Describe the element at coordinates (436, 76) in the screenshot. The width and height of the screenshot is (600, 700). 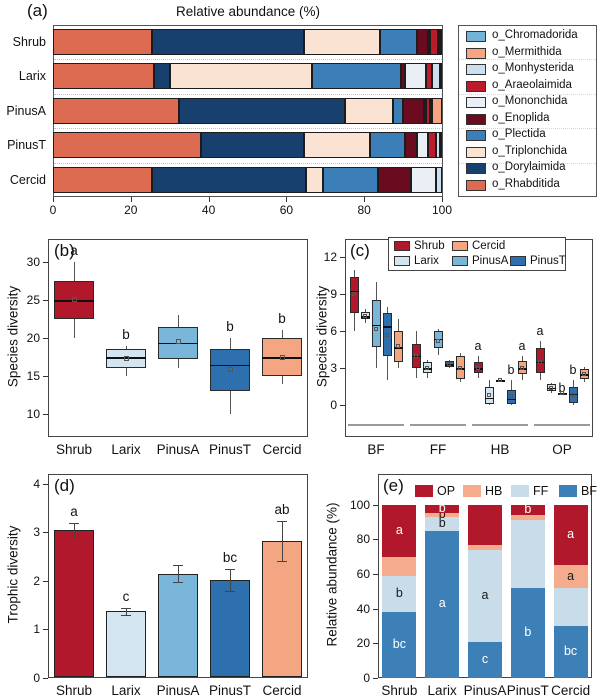
I see `bar-segment-o_monhysterida` at that location.